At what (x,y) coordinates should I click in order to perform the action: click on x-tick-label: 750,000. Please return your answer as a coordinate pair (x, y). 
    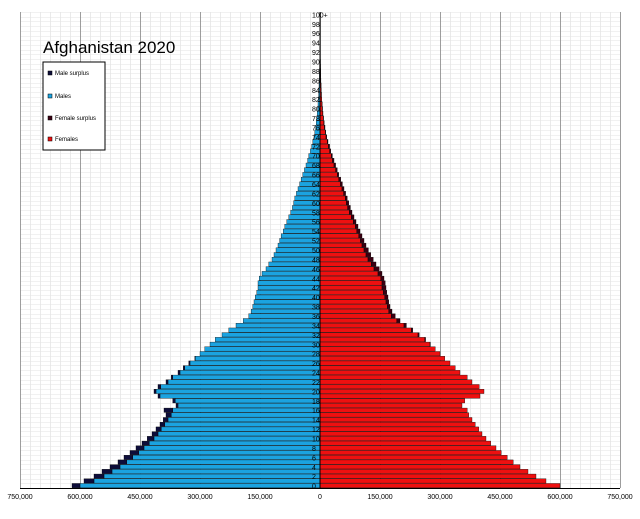
    Looking at the image, I should click on (619, 497).